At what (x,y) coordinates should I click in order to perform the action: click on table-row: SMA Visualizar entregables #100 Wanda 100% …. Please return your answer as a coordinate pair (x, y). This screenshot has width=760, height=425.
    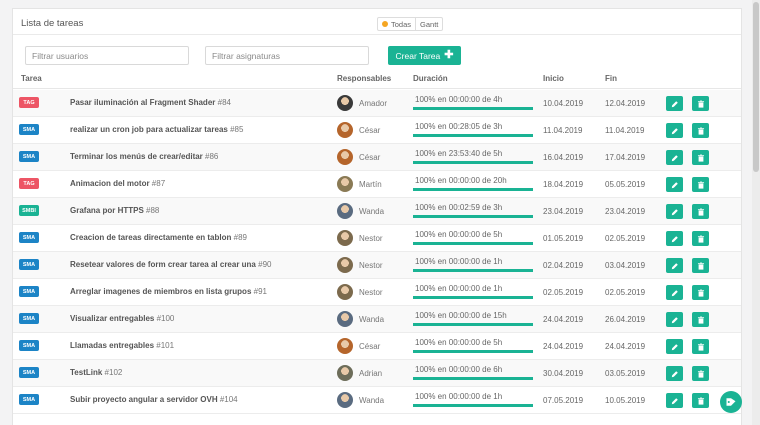
    Looking at the image, I should click on (377, 319).